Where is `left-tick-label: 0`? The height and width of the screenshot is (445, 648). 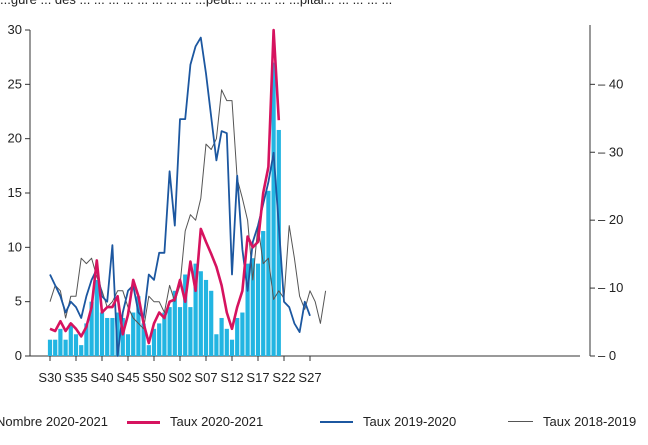
left-tick-label: 0 is located at coordinates (18, 355).